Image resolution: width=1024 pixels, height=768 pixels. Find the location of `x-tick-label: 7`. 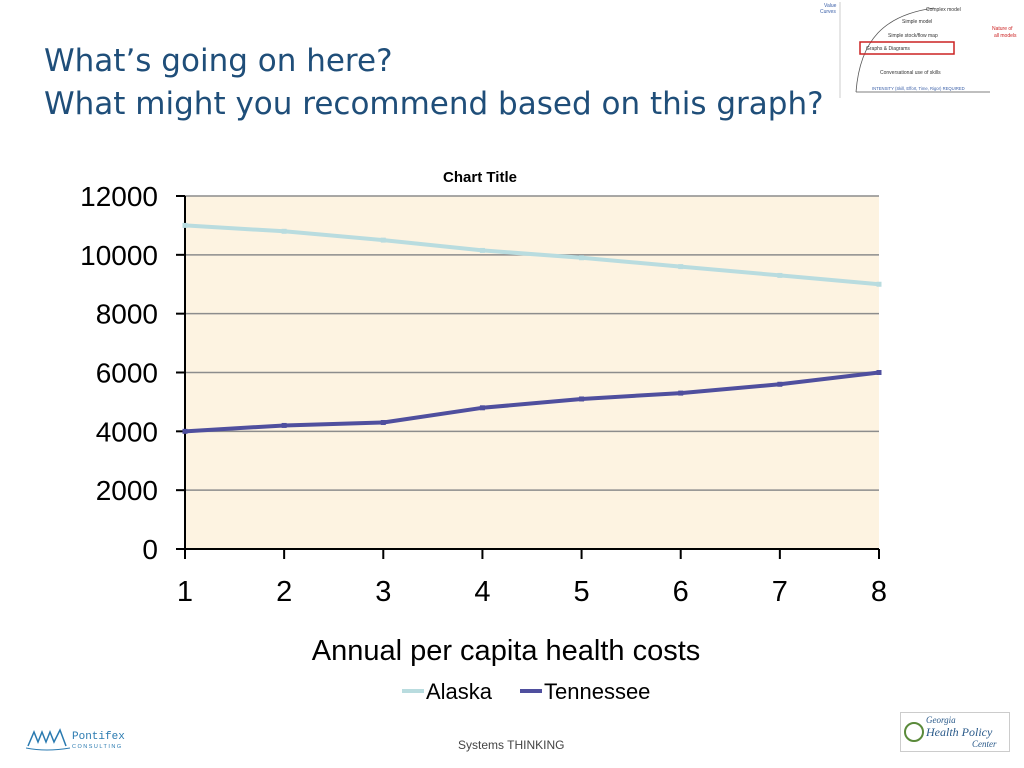

x-tick-label: 7 is located at coordinates (780, 592).